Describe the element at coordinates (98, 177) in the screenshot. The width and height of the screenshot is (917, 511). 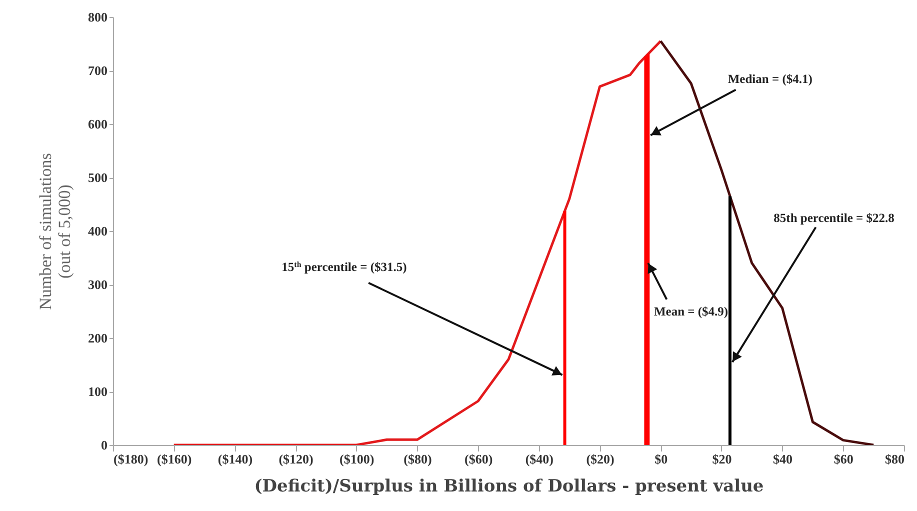
I see `y-tick-label: 500` at that location.